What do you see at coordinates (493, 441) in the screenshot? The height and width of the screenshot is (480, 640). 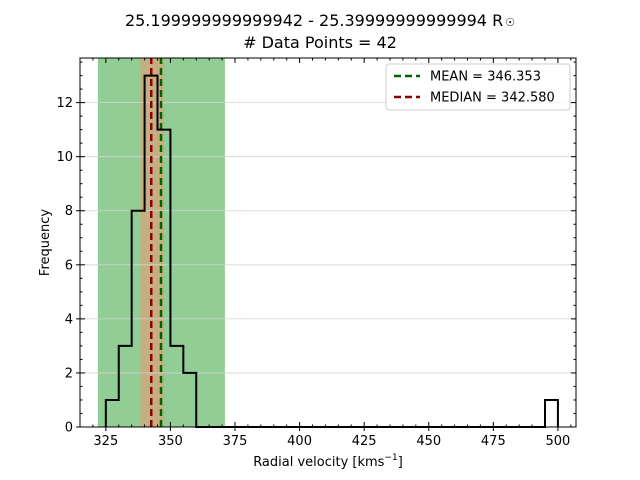 I see `x-tick-label: 475` at bounding box center [493, 441].